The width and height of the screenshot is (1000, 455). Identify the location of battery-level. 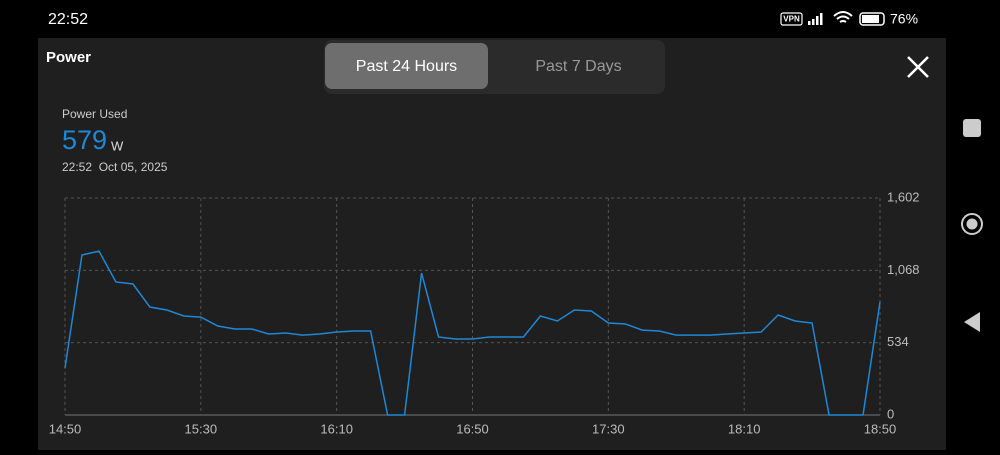
(870, 19).